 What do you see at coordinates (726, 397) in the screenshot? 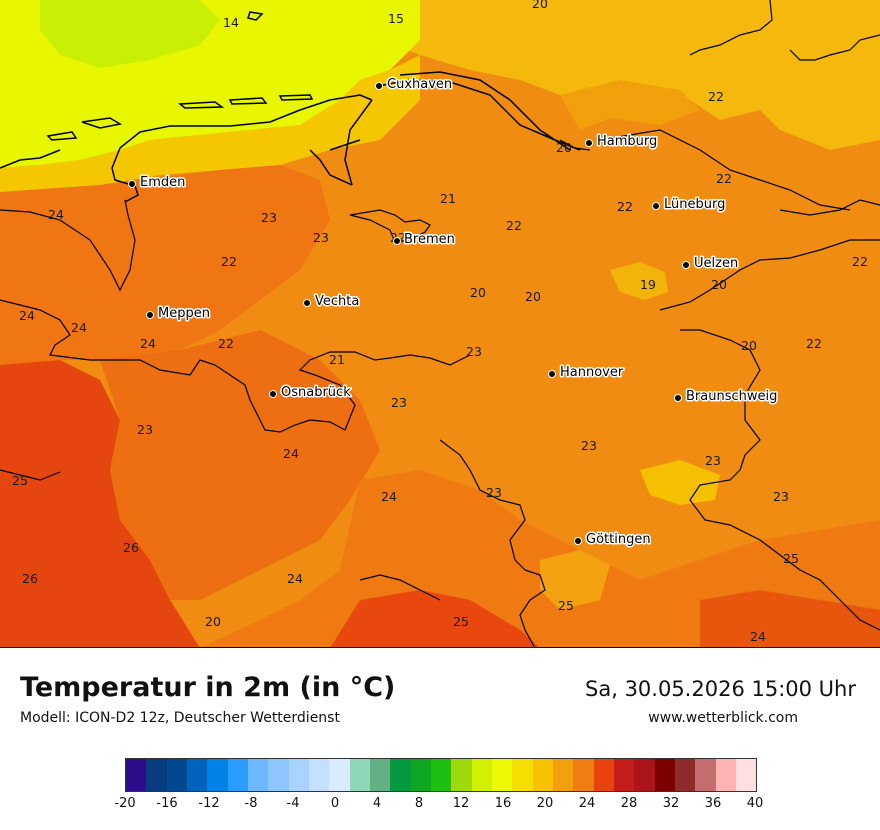
I see `city-braunschweig: Braunschweig` at bounding box center [726, 397].